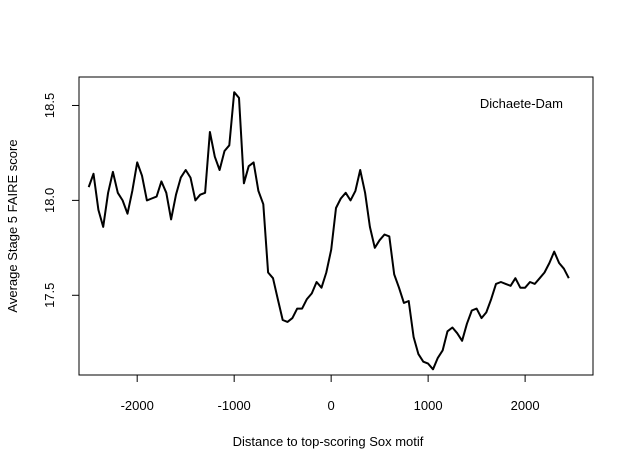 This screenshot has width=633, height=473. I want to click on x-axis-label: Distance to top-scoring Sox motif, so click(328, 441).